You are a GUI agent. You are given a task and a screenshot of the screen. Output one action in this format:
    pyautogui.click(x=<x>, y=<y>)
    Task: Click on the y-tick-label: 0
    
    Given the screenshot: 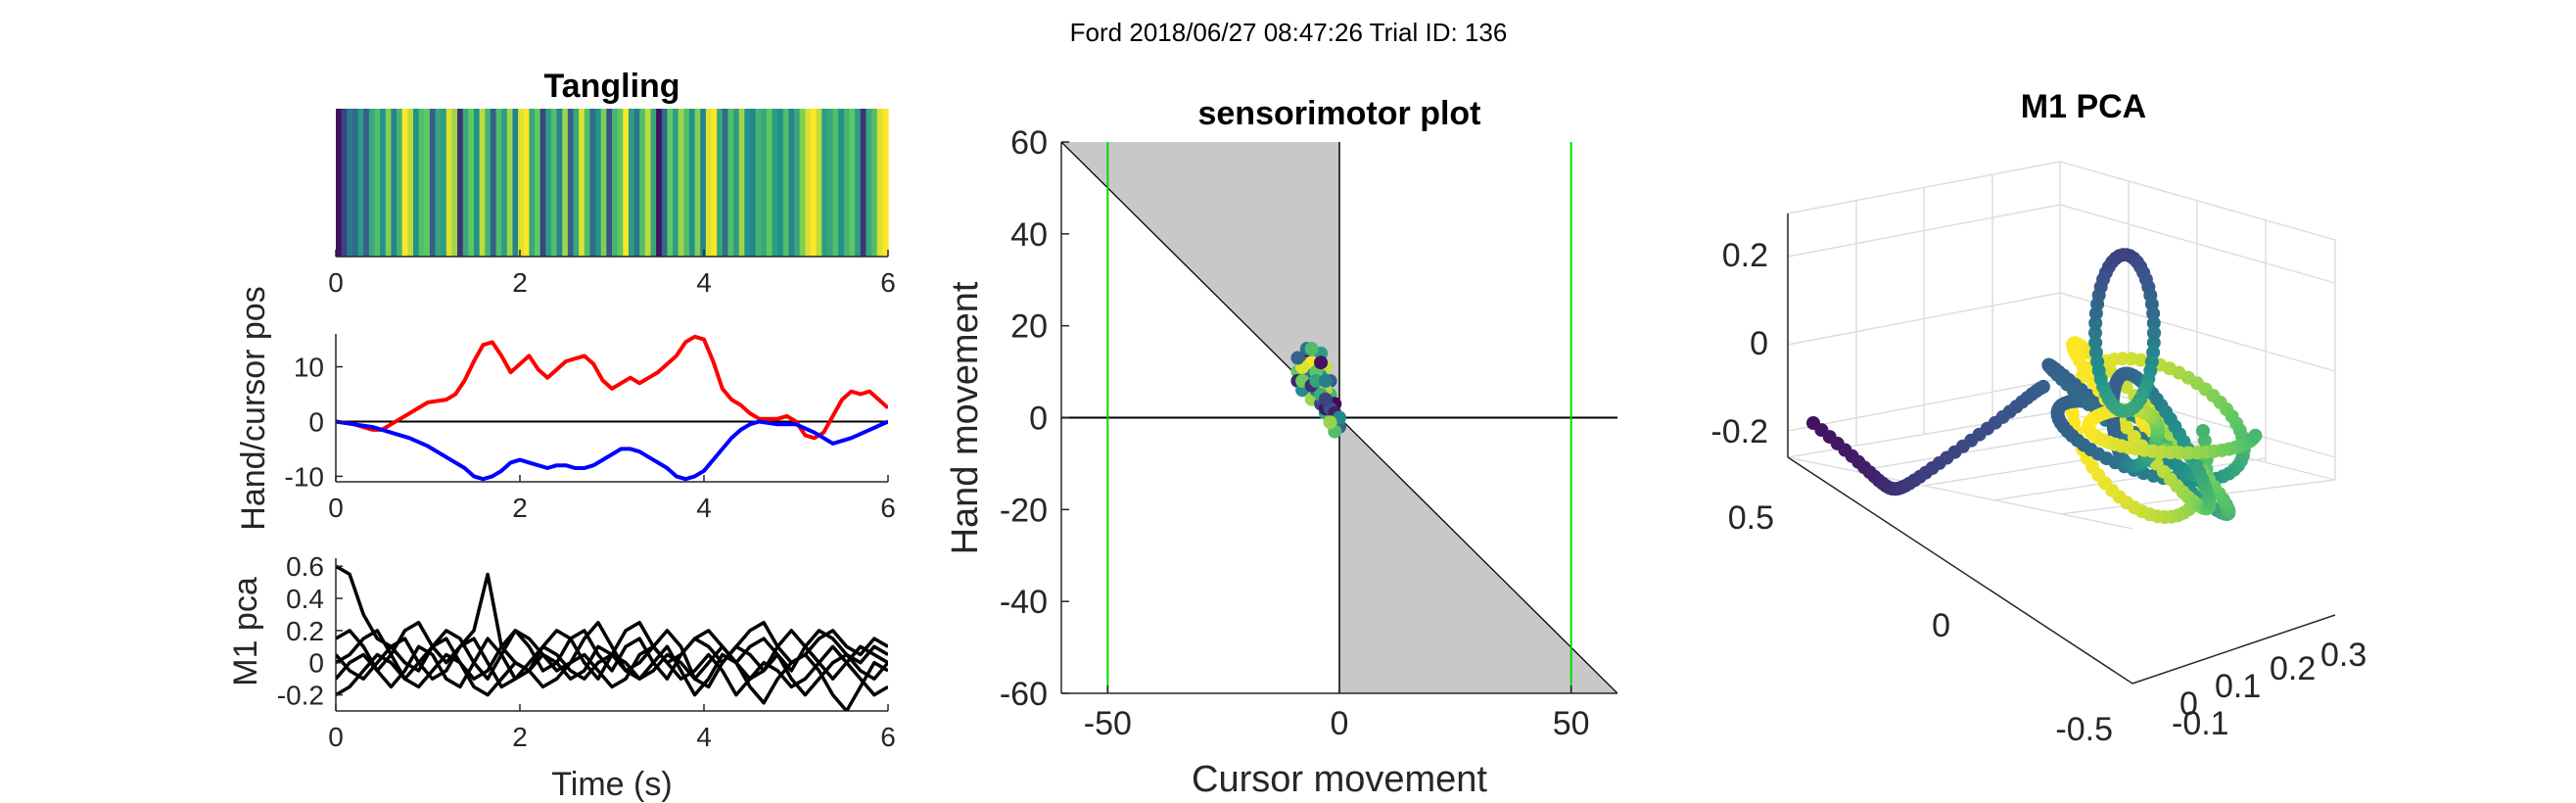 What is the action you would take?
    pyautogui.click(x=2188, y=704)
    